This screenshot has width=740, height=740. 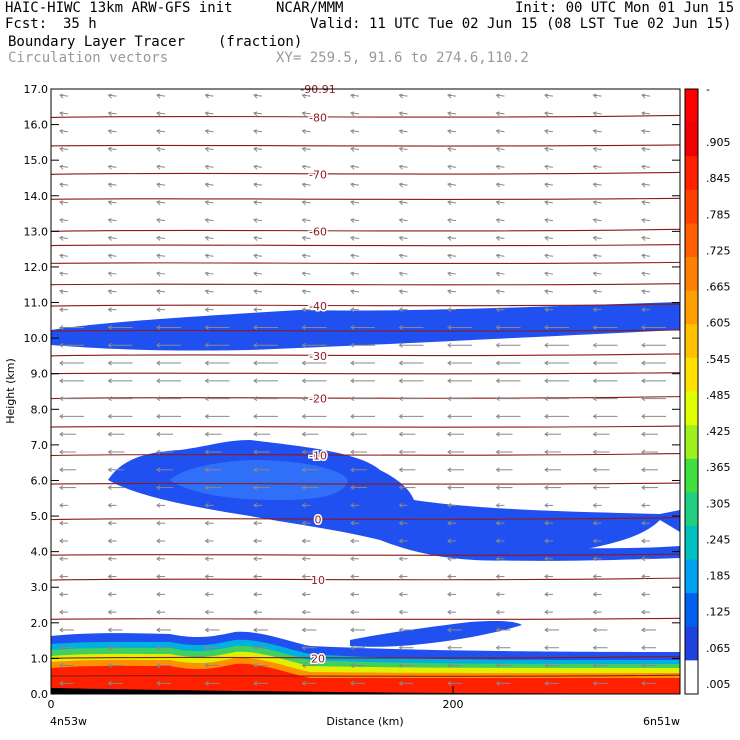 I want to click on y-tick-label: 6.0, so click(x=40, y=480).